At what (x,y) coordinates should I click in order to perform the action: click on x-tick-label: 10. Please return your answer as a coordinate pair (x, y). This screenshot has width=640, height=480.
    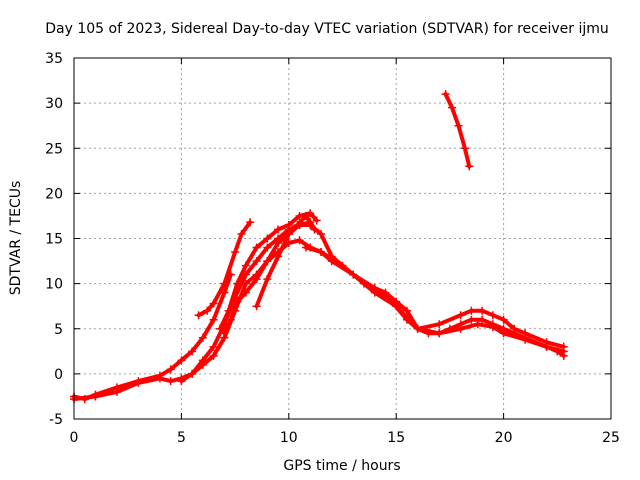
    Looking at the image, I should click on (289, 438).